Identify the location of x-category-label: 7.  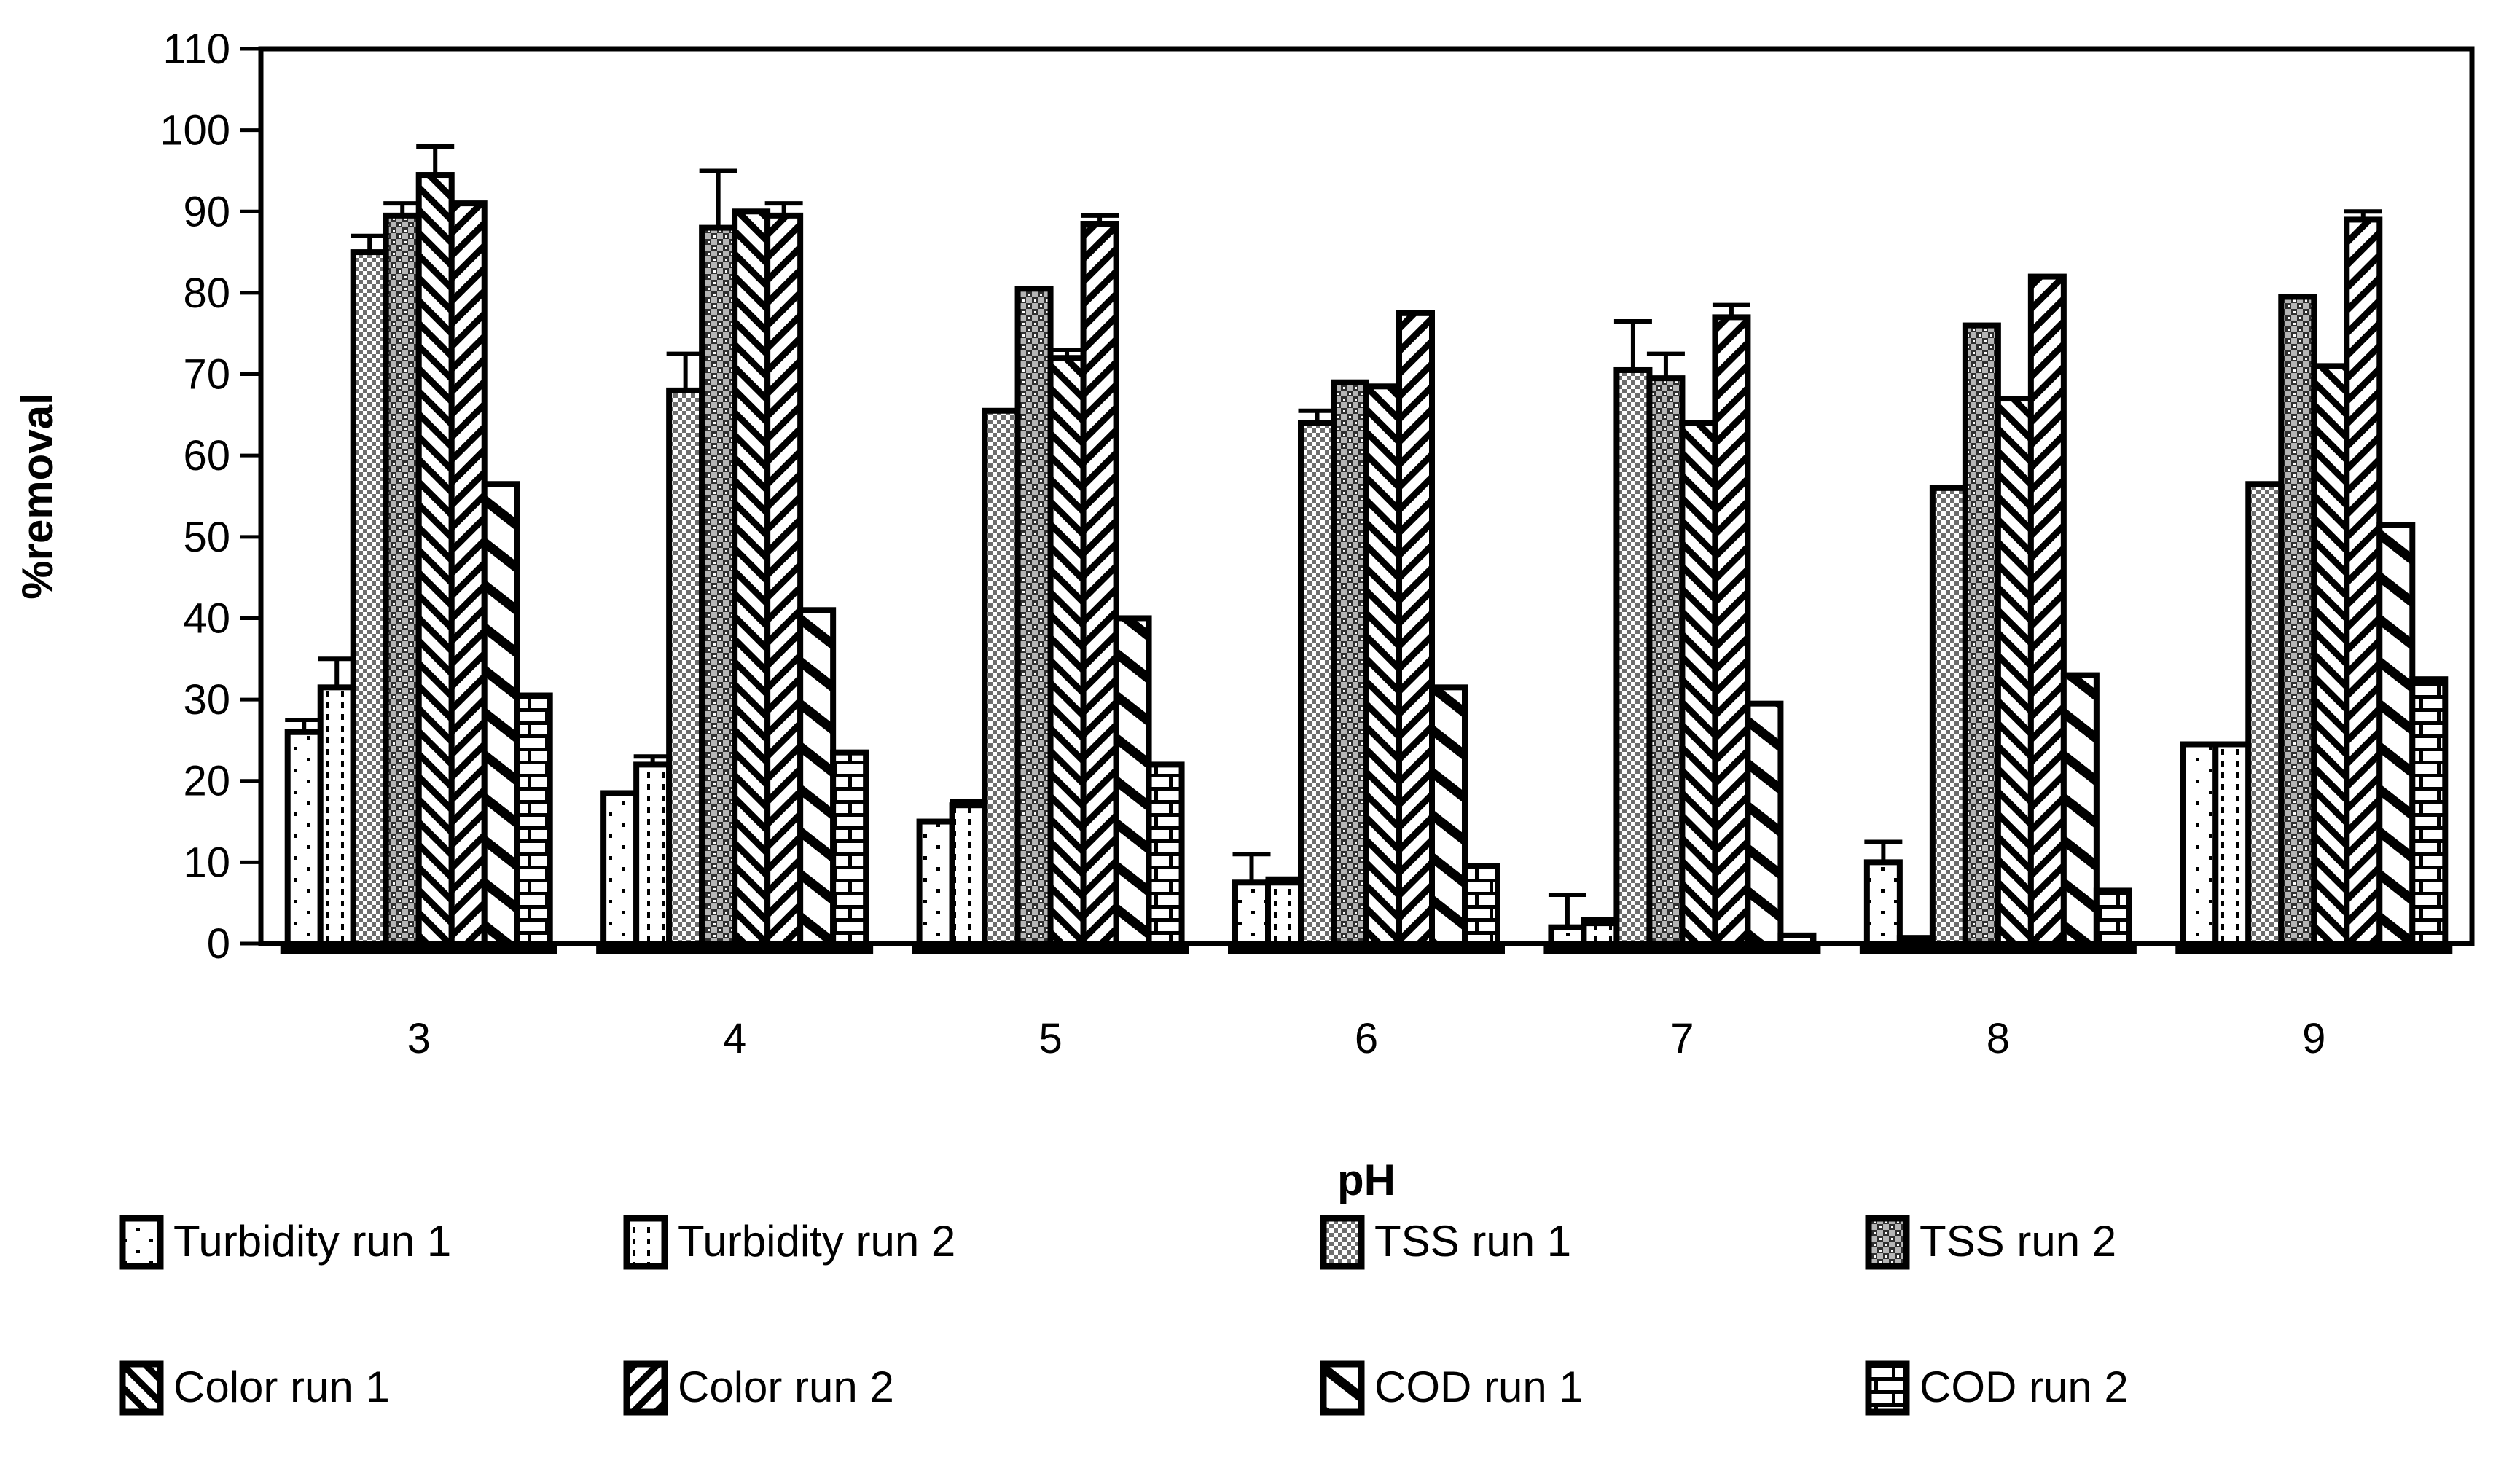
(1682, 1038).